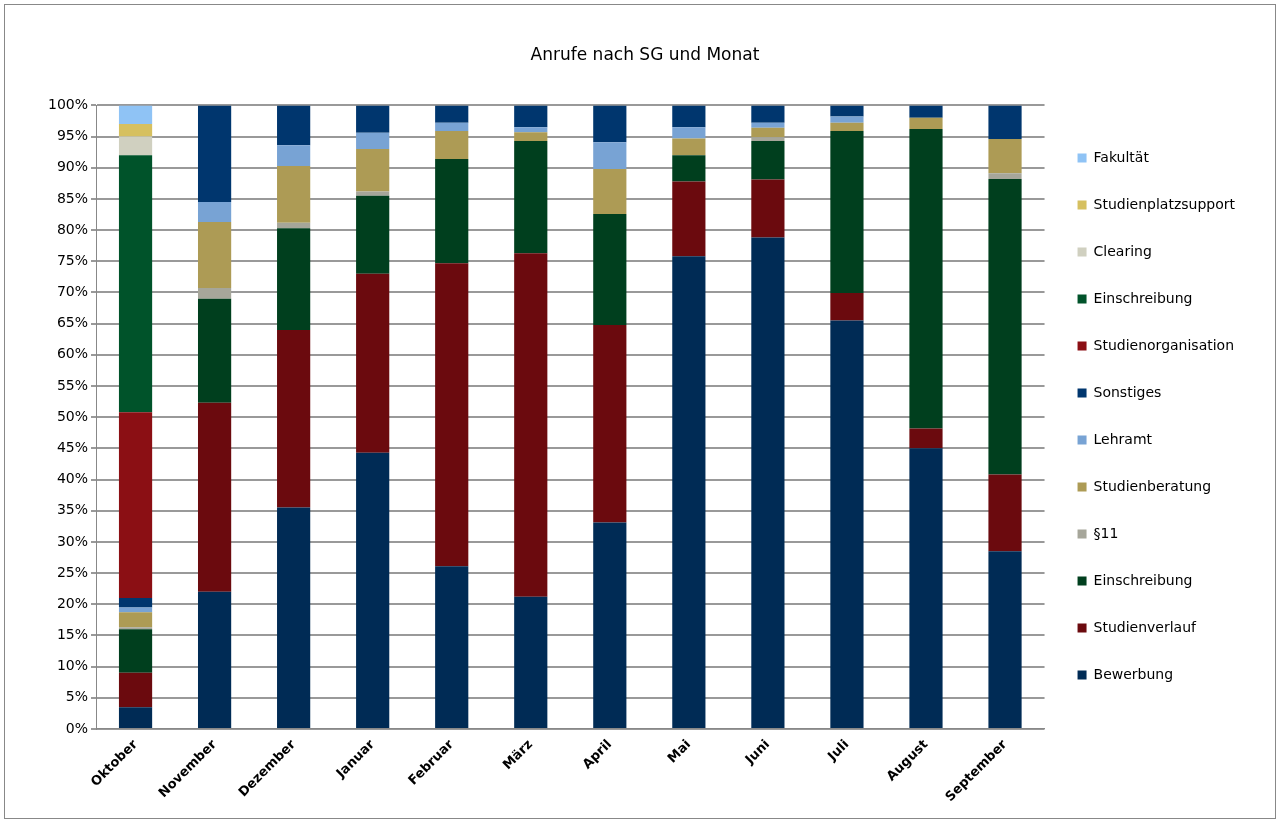  Describe the element at coordinates (72, 228) in the screenshot. I see `y-tick-label: 80%` at that location.